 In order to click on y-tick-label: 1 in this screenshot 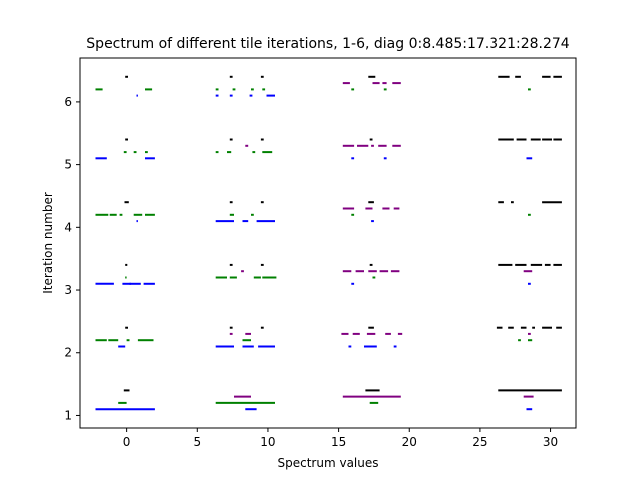, I will do `click(68, 415)`.